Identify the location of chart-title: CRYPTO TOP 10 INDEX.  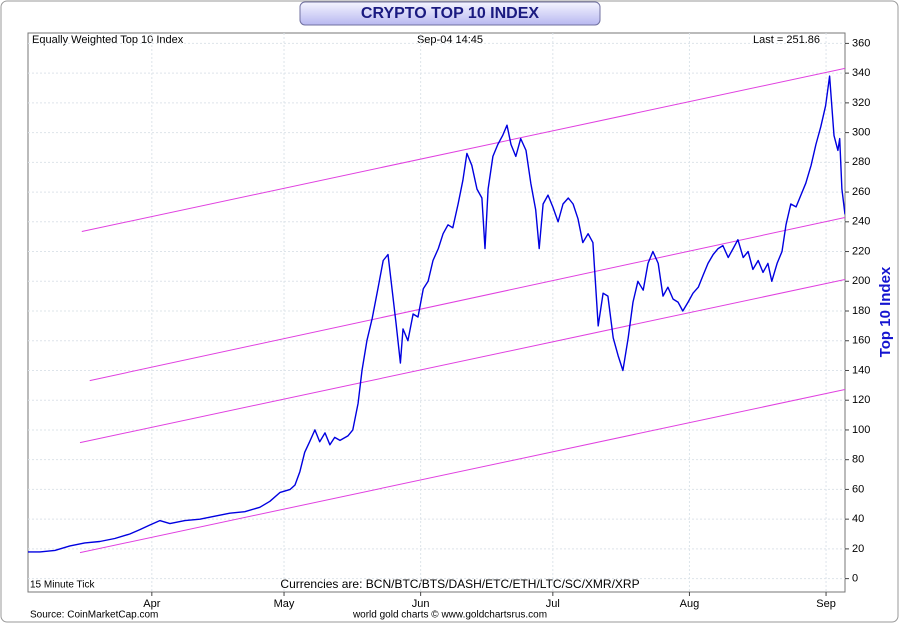
(450, 13).